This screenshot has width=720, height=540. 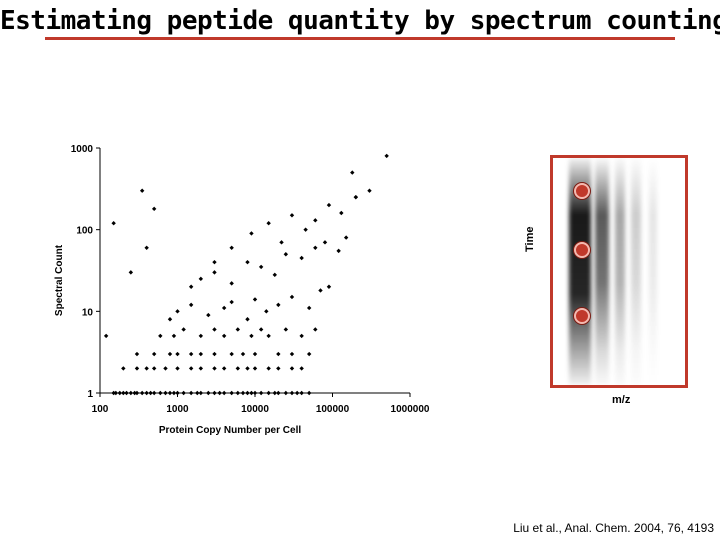 I want to click on y-tick-label: 100, so click(x=84, y=231).